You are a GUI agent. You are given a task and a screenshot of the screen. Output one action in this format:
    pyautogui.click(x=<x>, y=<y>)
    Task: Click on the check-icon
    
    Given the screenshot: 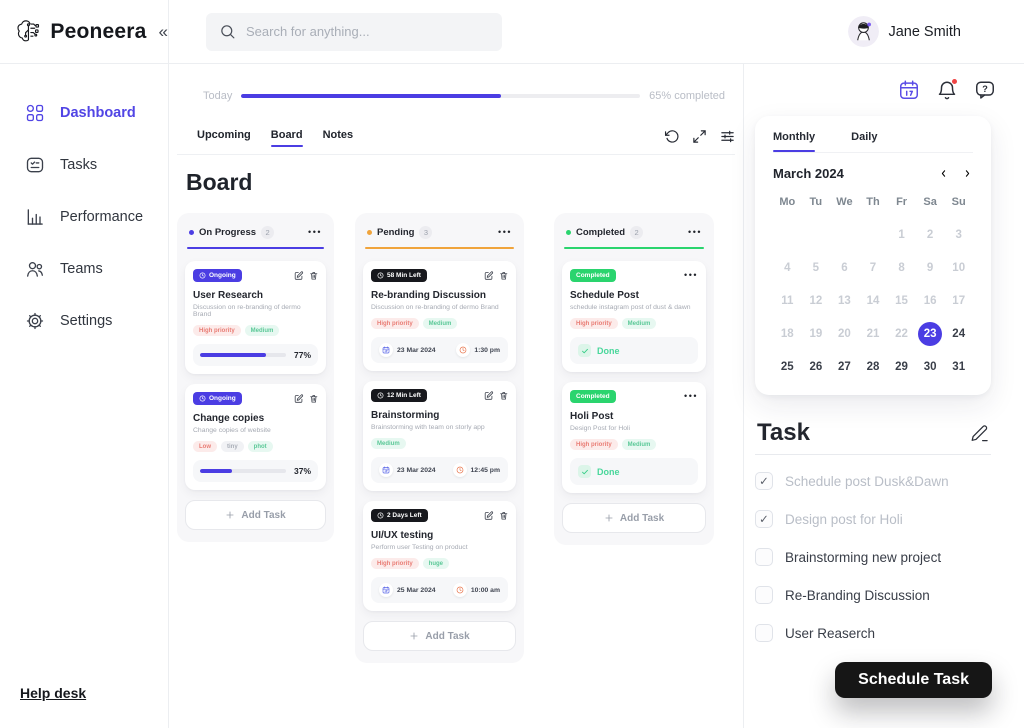 What is the action you would take?
    pyautogui.click(x=584, y=350)
    